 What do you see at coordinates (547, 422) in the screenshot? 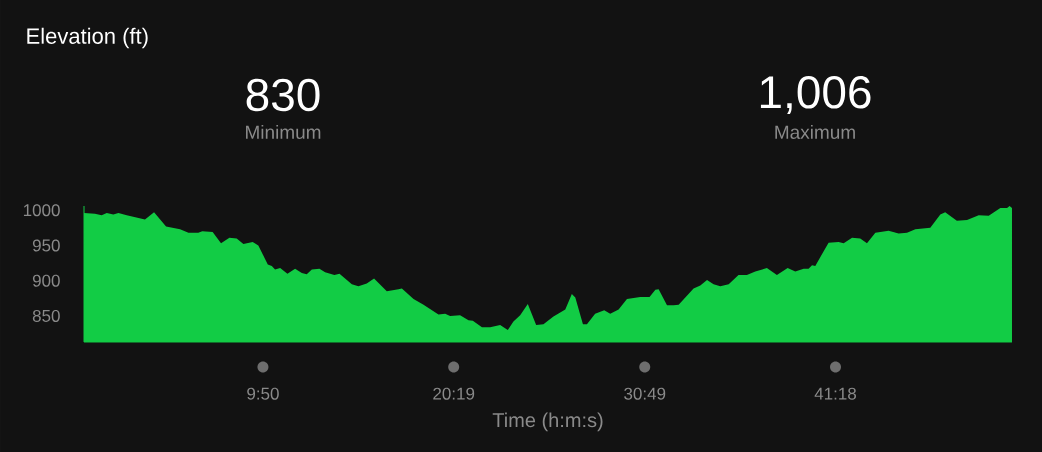
I see `x-axis-title: Time (h:m:s)` at bounding box center [547, 422].